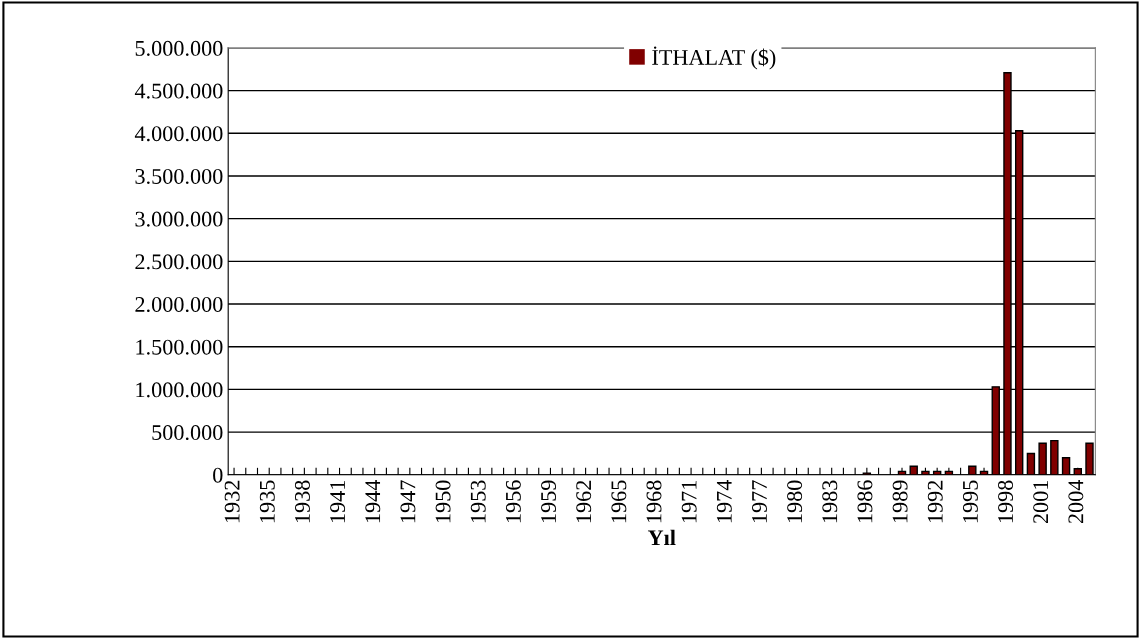 Image resolution: width=1141 pixels, height=639 pixels. I want to click on x-tick-label: 1989, so click(900, 501).